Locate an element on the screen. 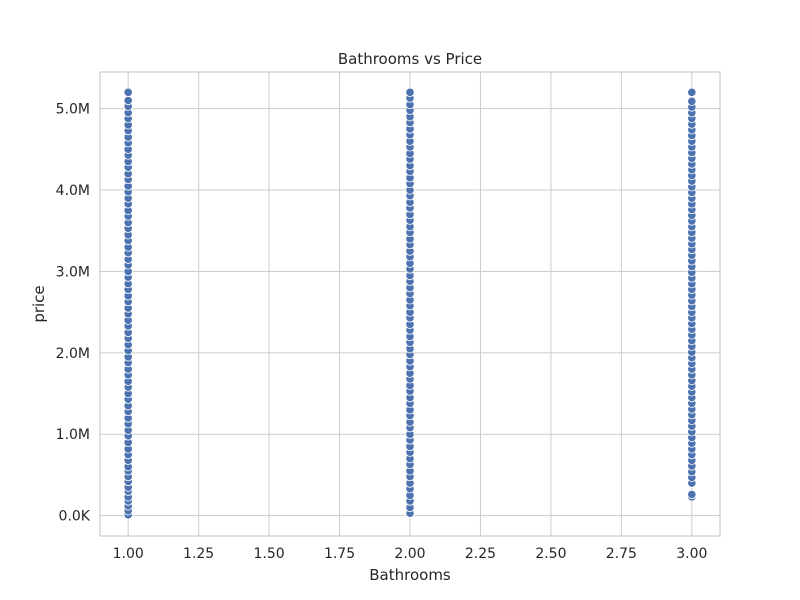 This screenshot has height=600, width=800. x-tick-label: 2.75 is located at coordinates (621, 554).